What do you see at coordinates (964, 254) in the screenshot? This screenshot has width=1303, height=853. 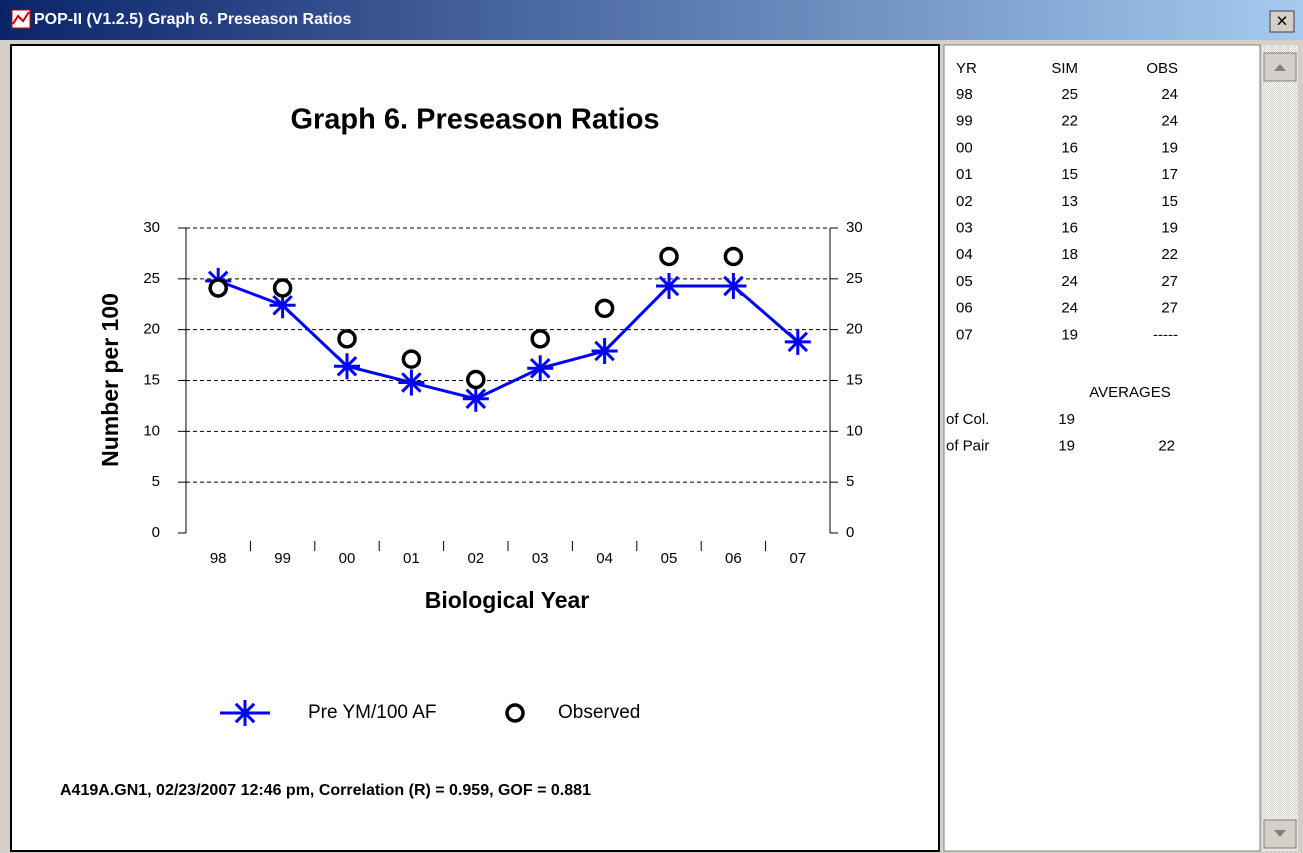 I see `table-cell: 04` at bounding box center [964, 254].